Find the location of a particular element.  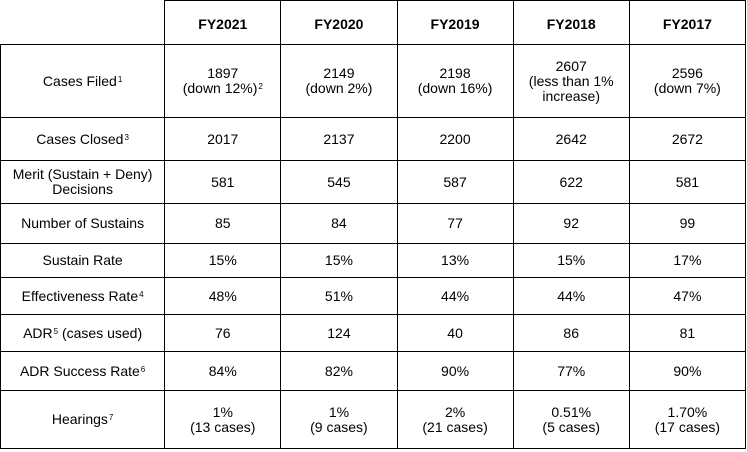

cell-subvalue: (down 16%) is located at coordinates (455, 88).